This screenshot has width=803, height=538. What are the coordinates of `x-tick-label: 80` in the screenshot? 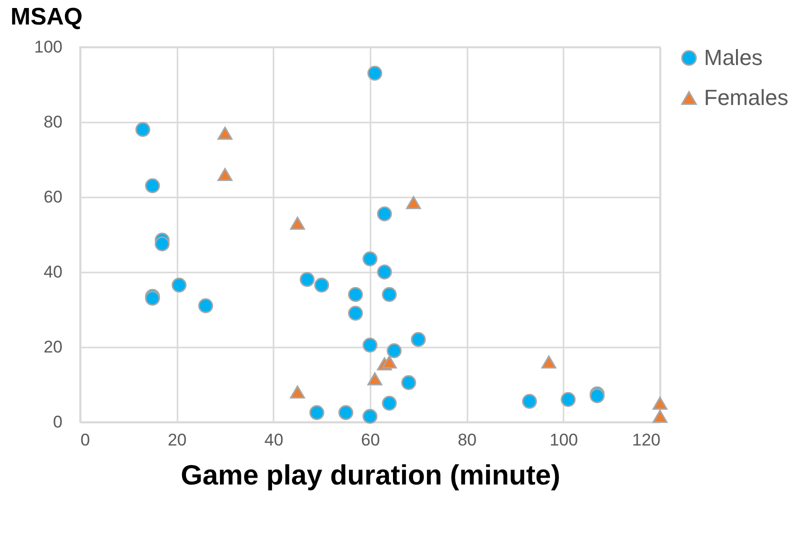 It's located at (467, 440).